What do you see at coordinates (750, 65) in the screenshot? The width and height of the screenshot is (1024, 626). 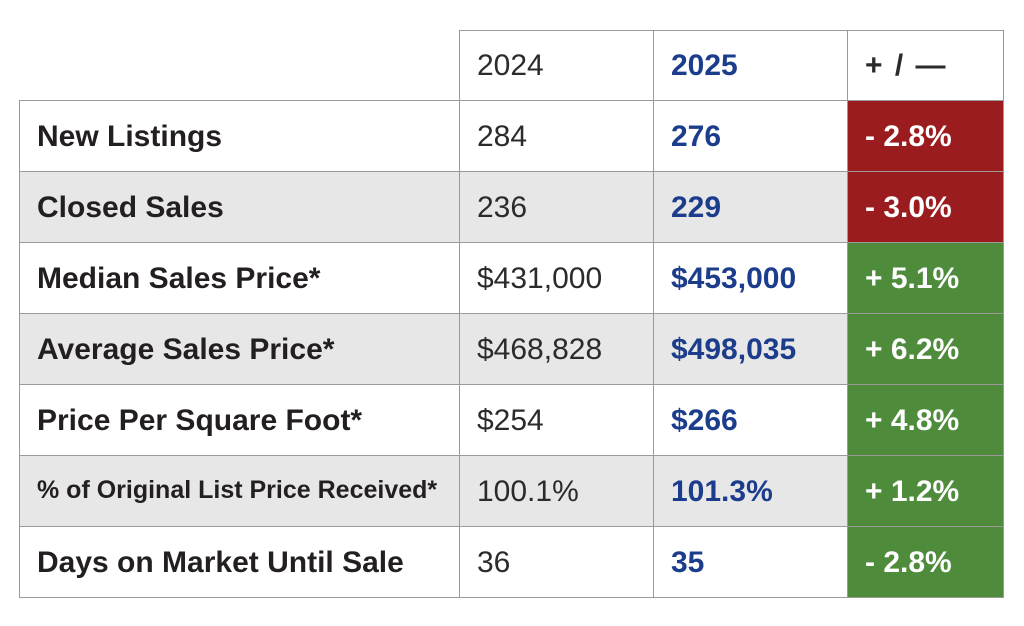 I see `header-year-2025: 2025` at bounding box center [750, 65].